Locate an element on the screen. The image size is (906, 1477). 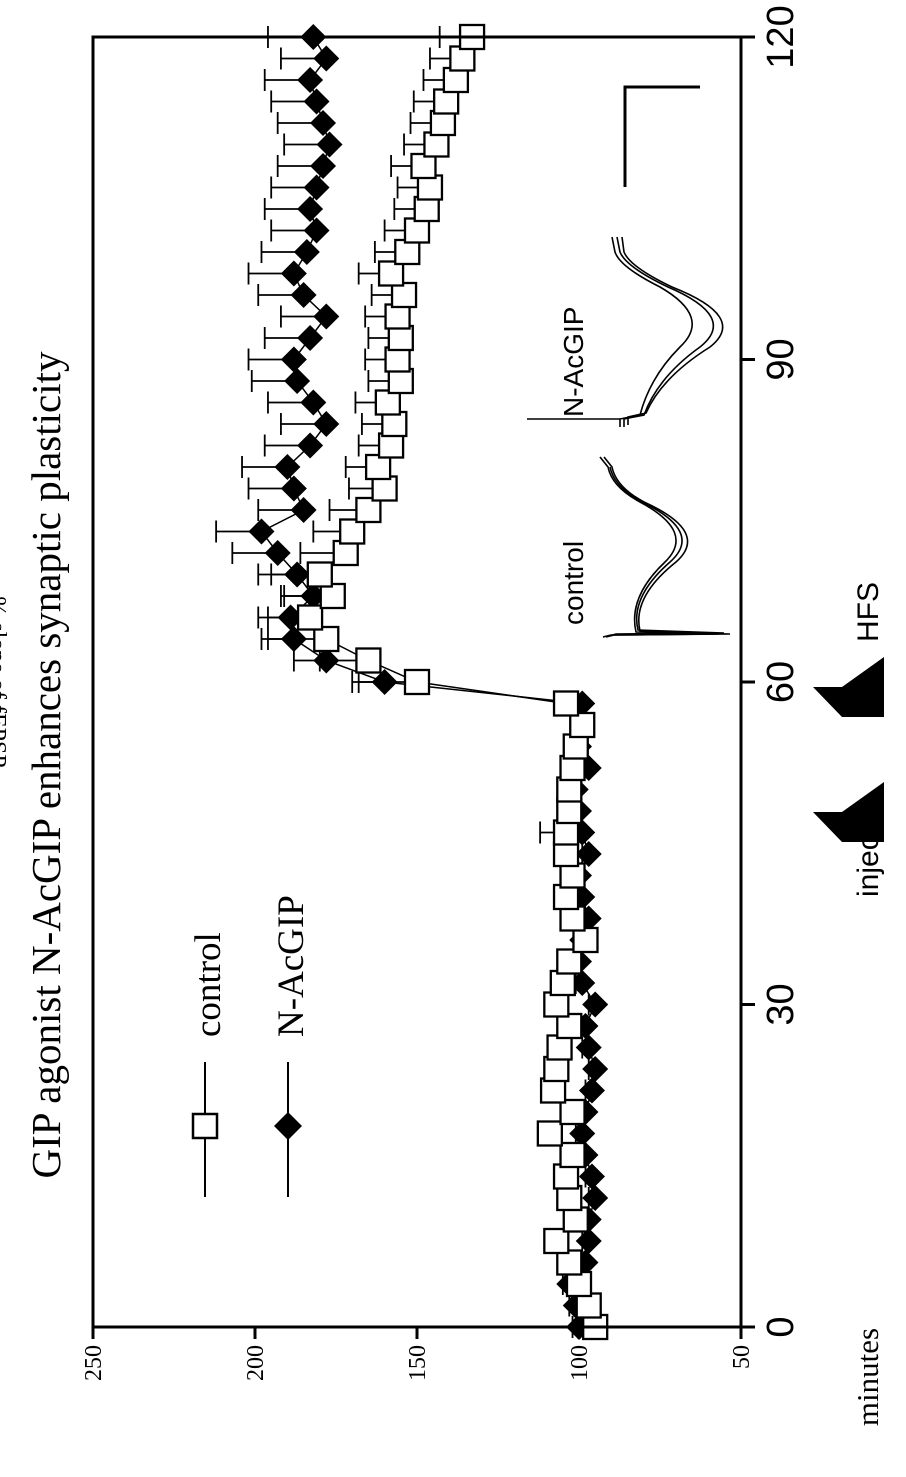
hfs-arrow-icon is located at coordinates (848, 687).